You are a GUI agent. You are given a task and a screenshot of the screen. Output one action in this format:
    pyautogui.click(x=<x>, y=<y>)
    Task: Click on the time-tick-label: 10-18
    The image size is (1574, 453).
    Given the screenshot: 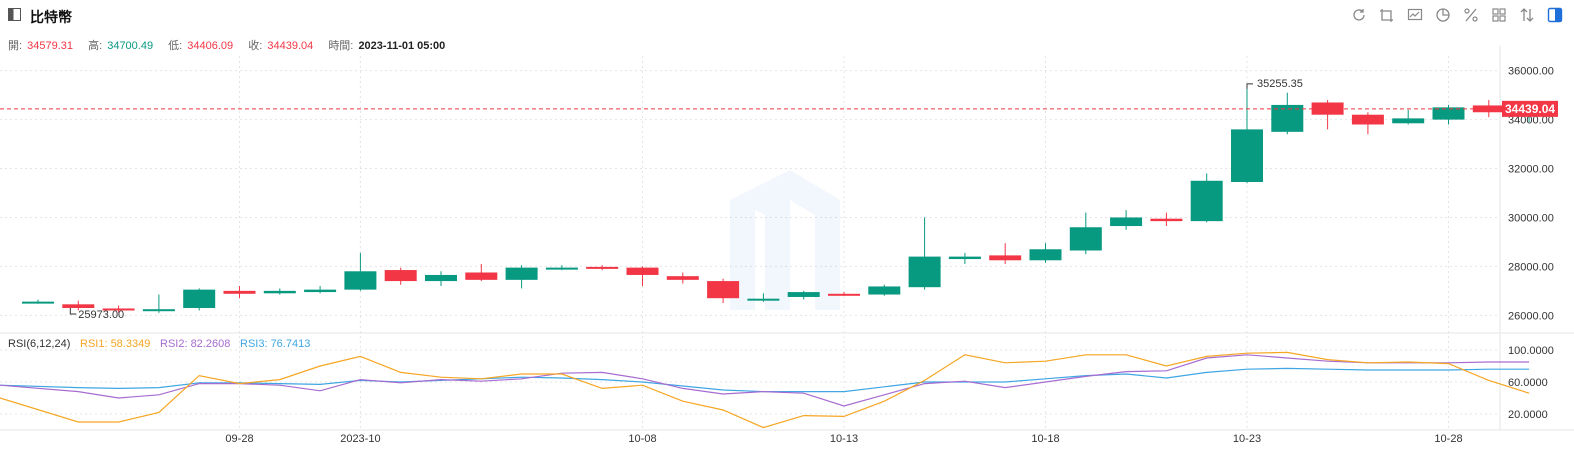 What is the action you would take?
    pyautogui.click(x=1045, y=439)
    